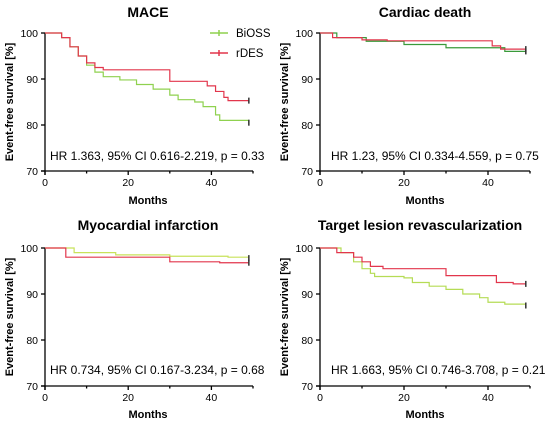  I want to click on hazard-ratio-annotation: HR 1.23, 95% CI 0.334-4.559, p = 0.75, so click(435, 156).